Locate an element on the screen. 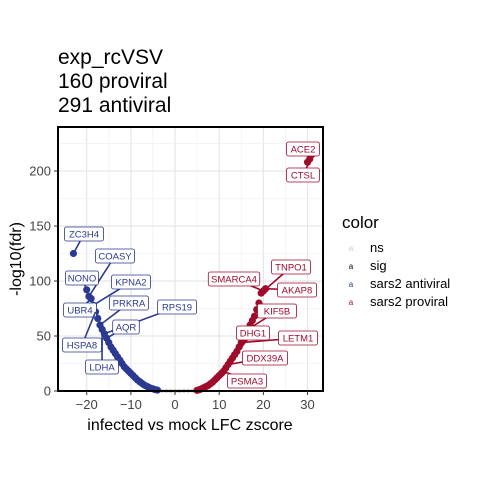 The height and width of the screenshot is (480, 480). point-label: CTSL is located at coordinates (303, 171).